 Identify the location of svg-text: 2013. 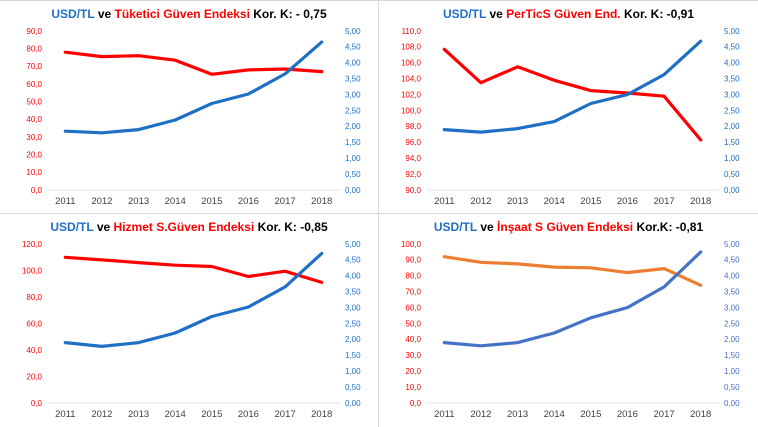
(517, 414).